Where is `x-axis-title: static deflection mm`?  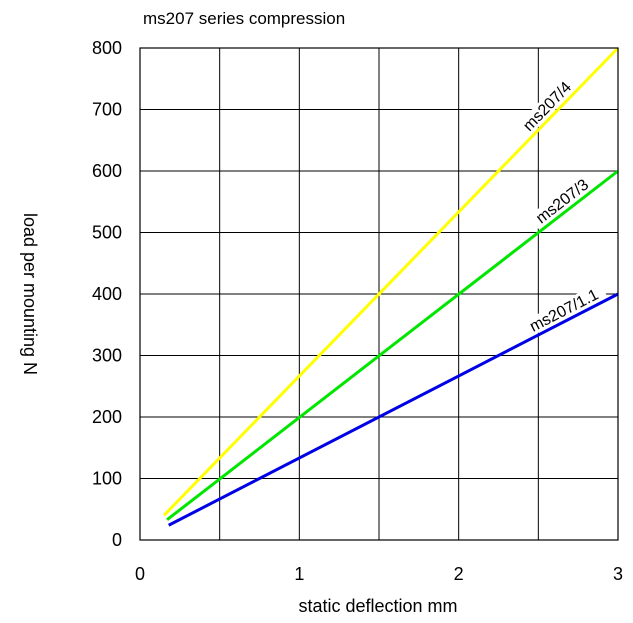 x-axis-title: static deflection mm is located at coordinates (377, 606).